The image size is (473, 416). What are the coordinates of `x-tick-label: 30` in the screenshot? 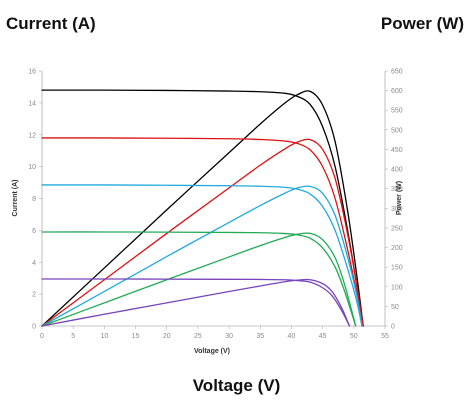 It's located at (229, 336).